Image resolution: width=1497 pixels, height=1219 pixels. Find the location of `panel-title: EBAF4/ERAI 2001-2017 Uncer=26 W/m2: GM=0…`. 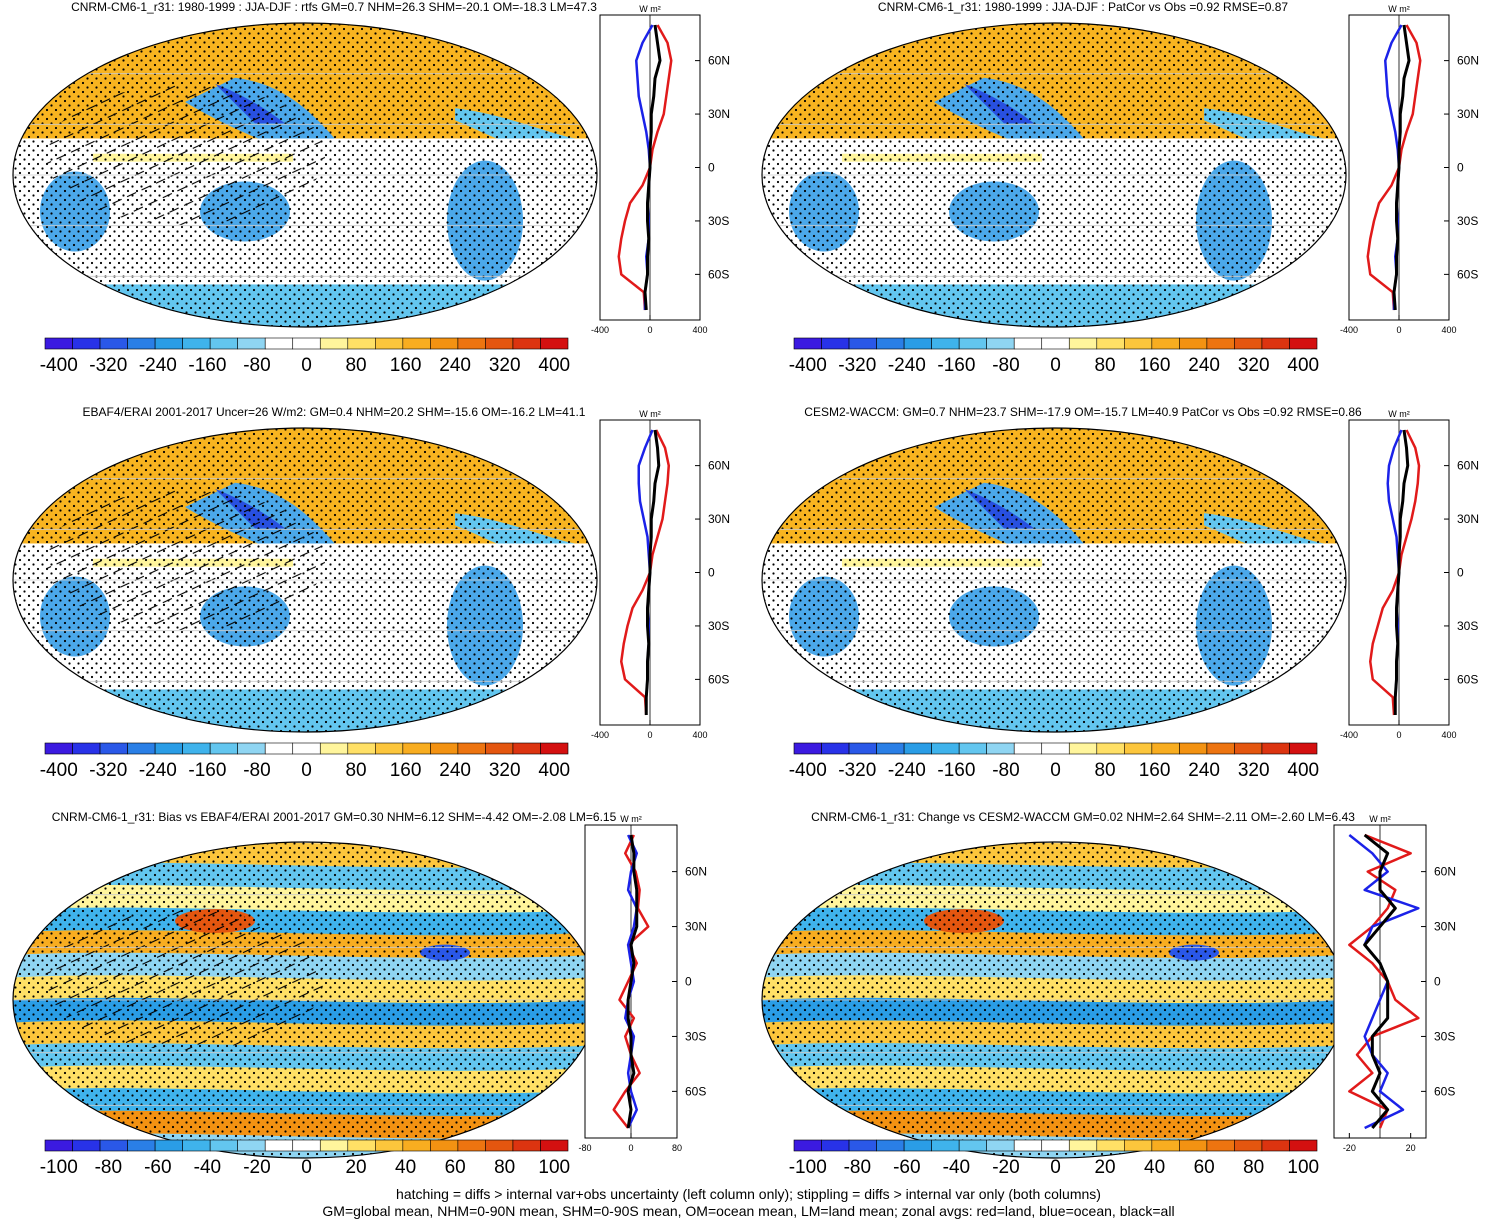

panel-title: EBAF4/ERAI 2001-2017 Uncer=26 W/m2: GM=0… is located at coordinates (334, 412).